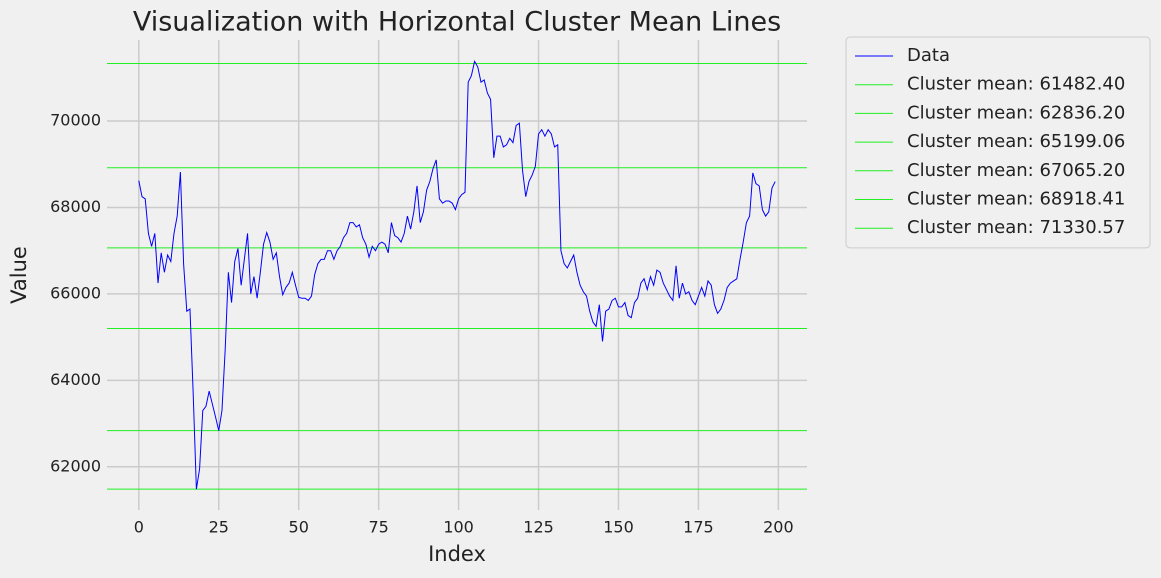 The height and width of the screenshot is (578, 1161). What do you see at coordinates (139, 527) in the screenshot?
I see `x-tick-label: 0` at bounding box center [139, 527].